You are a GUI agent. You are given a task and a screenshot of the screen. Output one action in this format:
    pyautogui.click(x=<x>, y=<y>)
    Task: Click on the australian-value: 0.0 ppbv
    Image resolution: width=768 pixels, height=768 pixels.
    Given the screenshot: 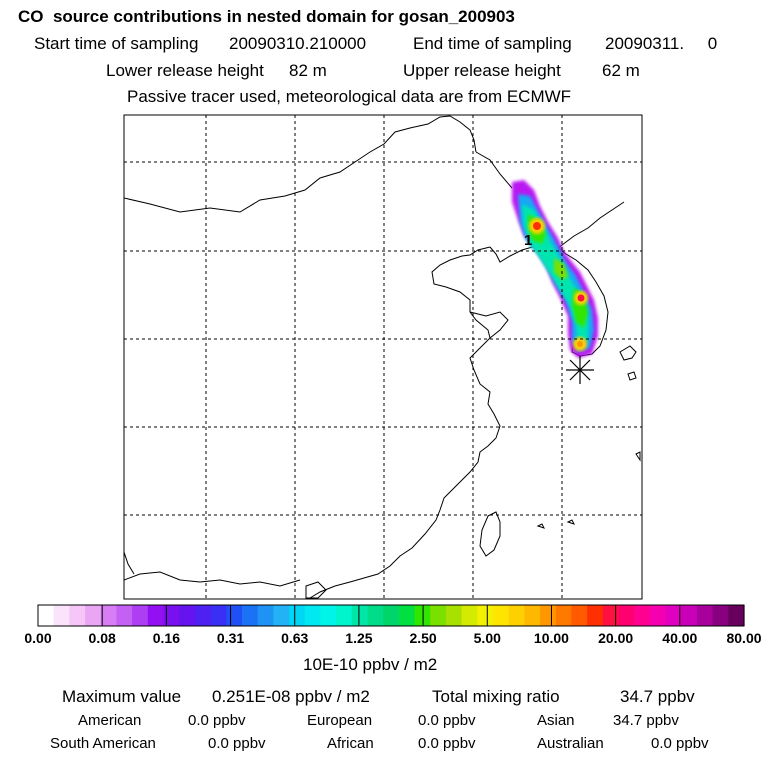 What is the action you would take?
    pyautogui.click(x=680, y=743)
    